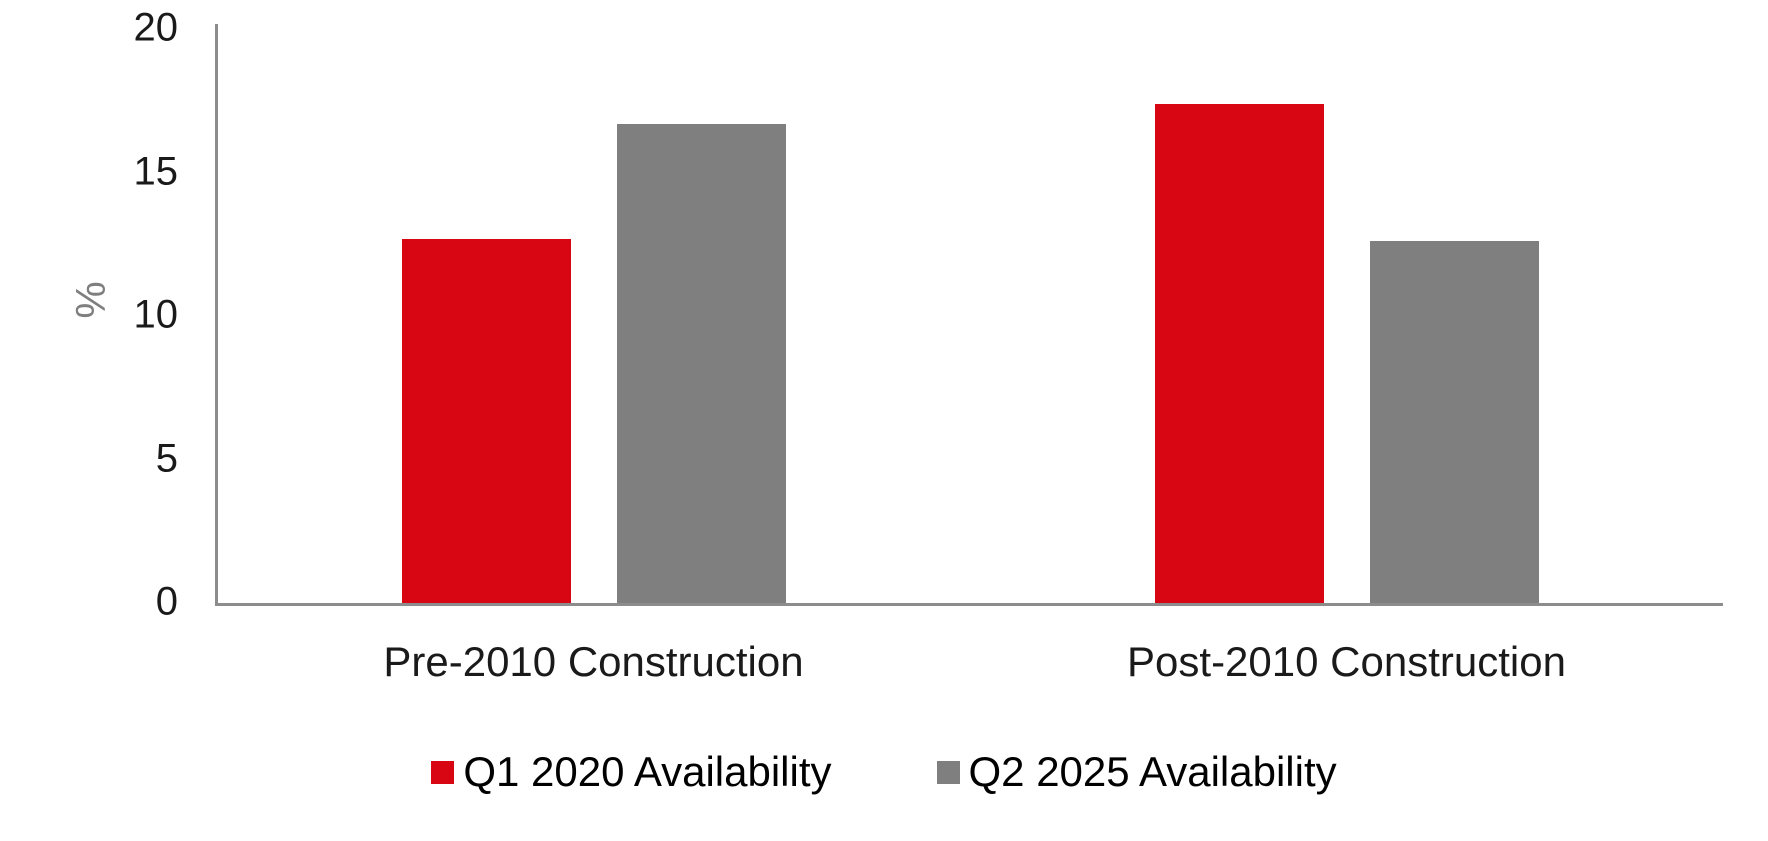  What do you see at coordinates (1152, 771) in the screenshot?
I see `legend-label: Q2 2025 Availability` at bounding box center [1152, 771].